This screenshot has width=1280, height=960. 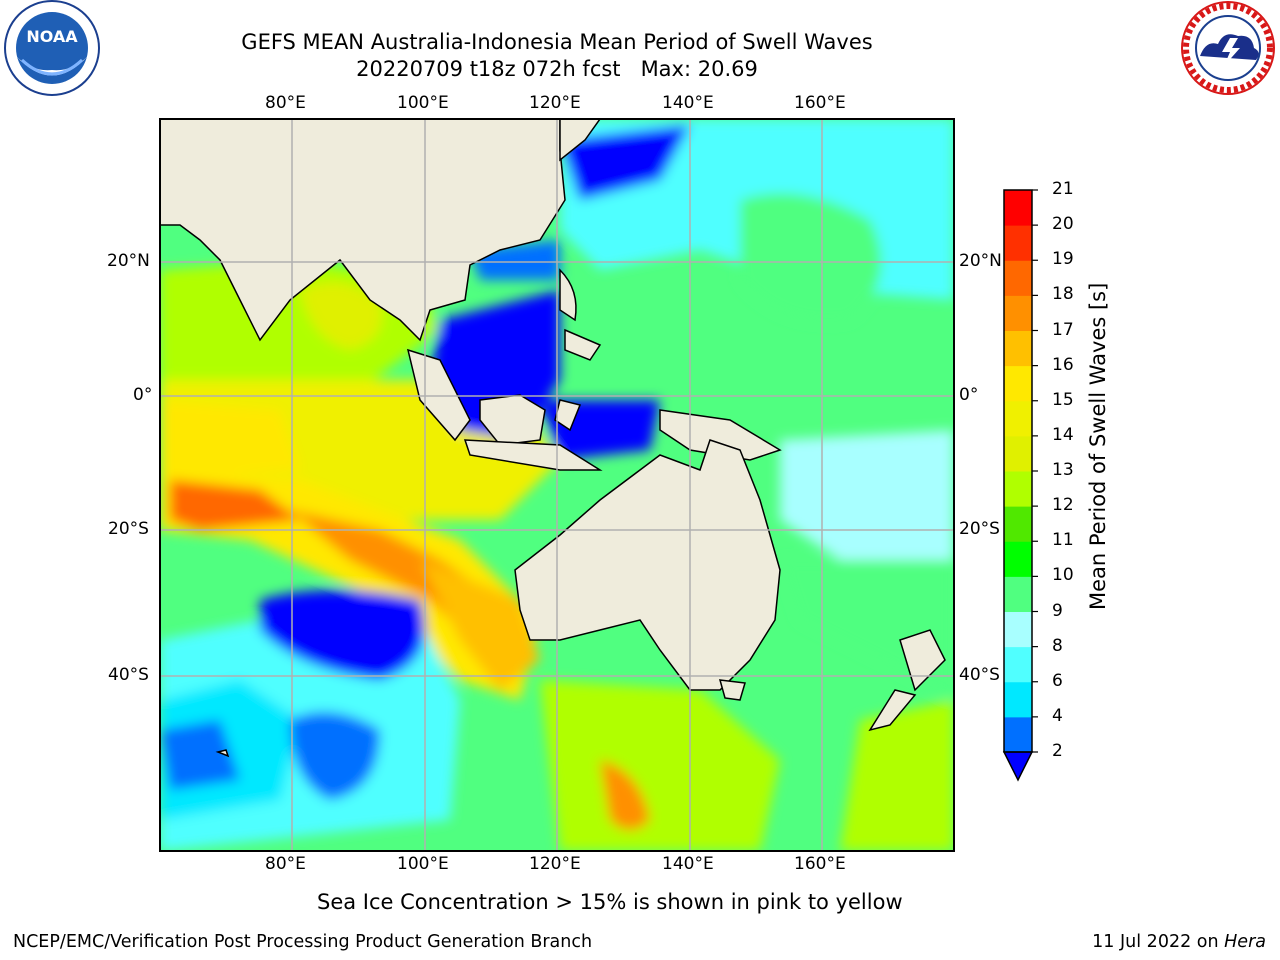 What do you see at coordinates (555, 103) in the screenshot?
I see `lon-tick-top: 120°E` at bounding box center [555, 103].